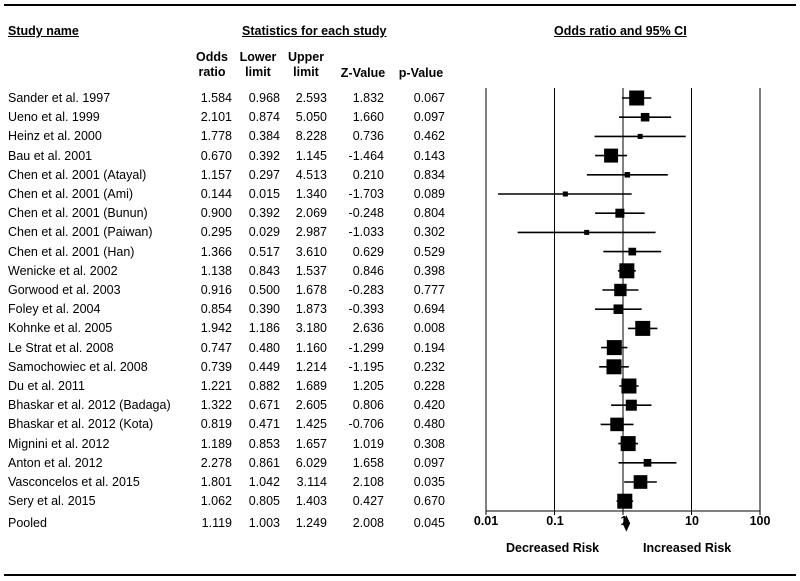 Image resolution: width=800 pixels, height=581 pixels. What do you see at coordinates (61, 347) in the screenshot?
I see `study-name-cell: Le Strat et al. 2008` at bounding box center [61, 347].